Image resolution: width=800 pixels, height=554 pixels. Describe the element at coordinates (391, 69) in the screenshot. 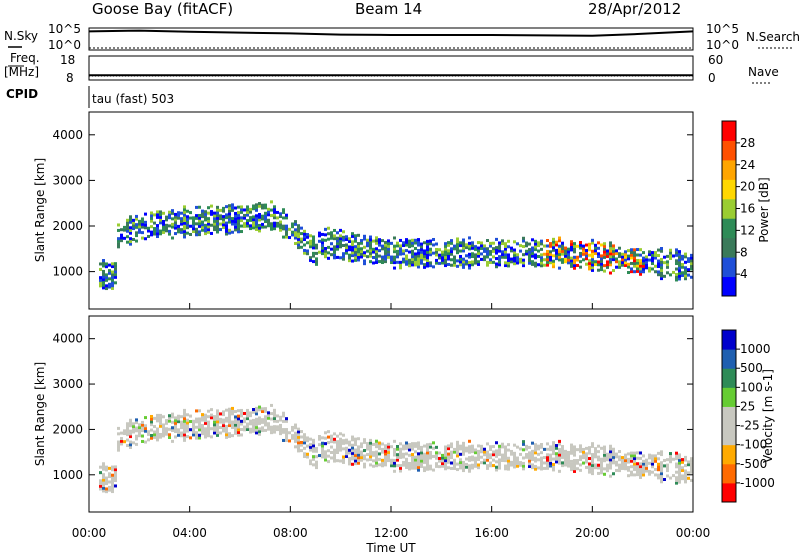

I see `freq-panel: 18 8 60 0` at that location.